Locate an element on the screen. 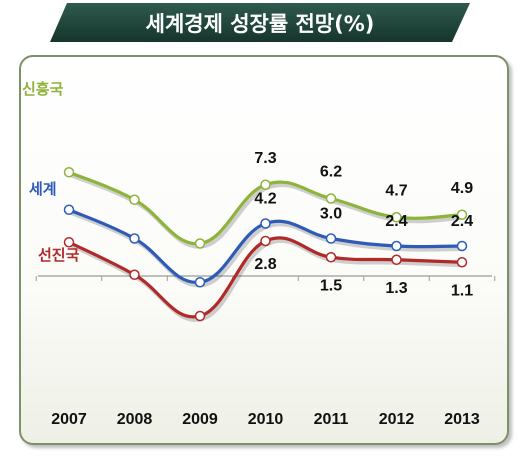 Image resolution: width=531 pixels, height=456 pixels. x-tick-label: 2013 is located at coordinates (462, 419).